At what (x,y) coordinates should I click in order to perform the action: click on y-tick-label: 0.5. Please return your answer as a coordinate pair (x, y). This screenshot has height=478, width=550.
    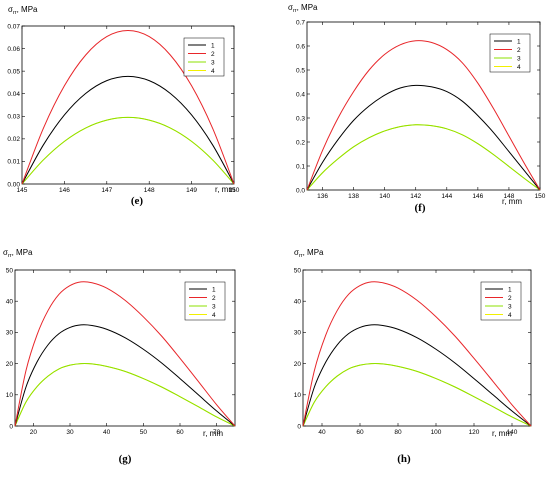
    Looking at the image, I should click on (300, 70).